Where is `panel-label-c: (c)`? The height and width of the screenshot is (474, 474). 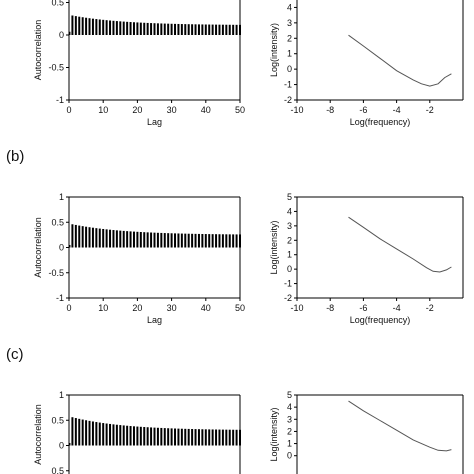 panel-label-c: (c) is located at coordinates (15, 354).